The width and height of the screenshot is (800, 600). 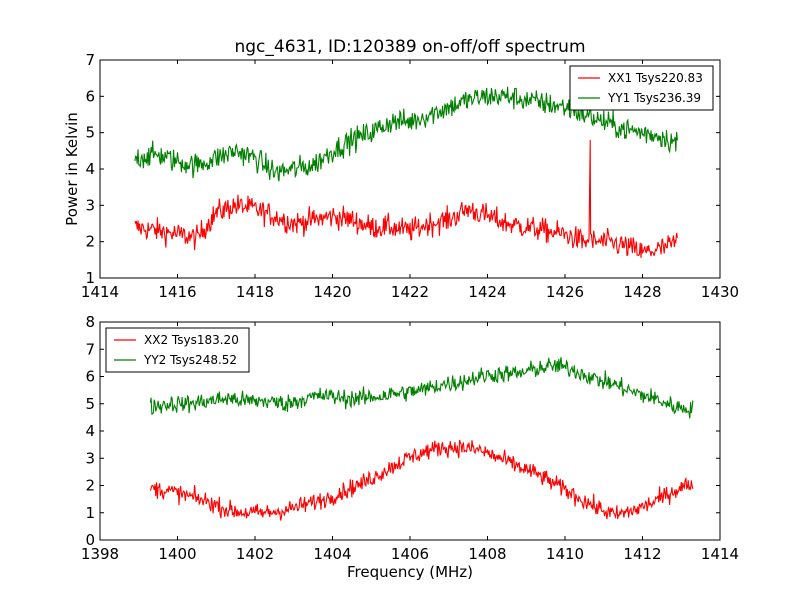 What do you see at coordinates (177, 292) in the screenshot?
I see `x-tick-label: 1416` at bounding box center [177, 292].